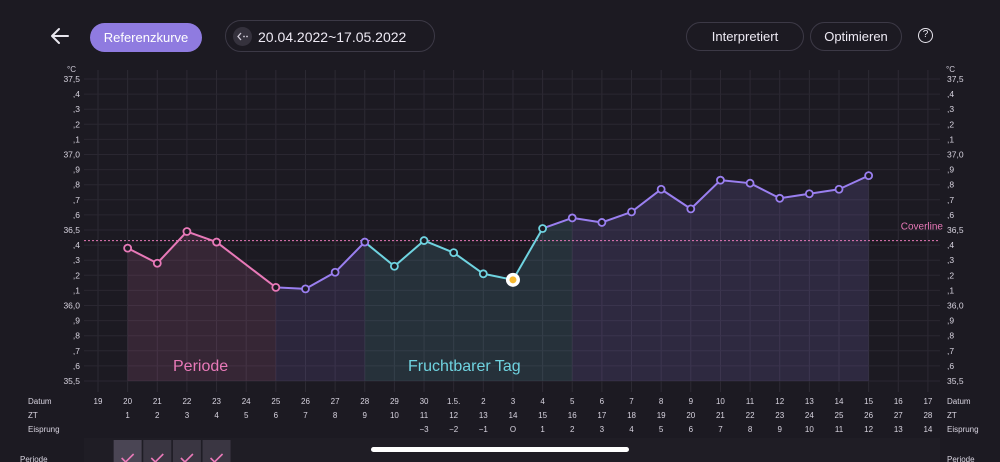 The height and width of the screenshot is (462, 1000). I want to click on ovulation-value: 4, so click(631, 429).